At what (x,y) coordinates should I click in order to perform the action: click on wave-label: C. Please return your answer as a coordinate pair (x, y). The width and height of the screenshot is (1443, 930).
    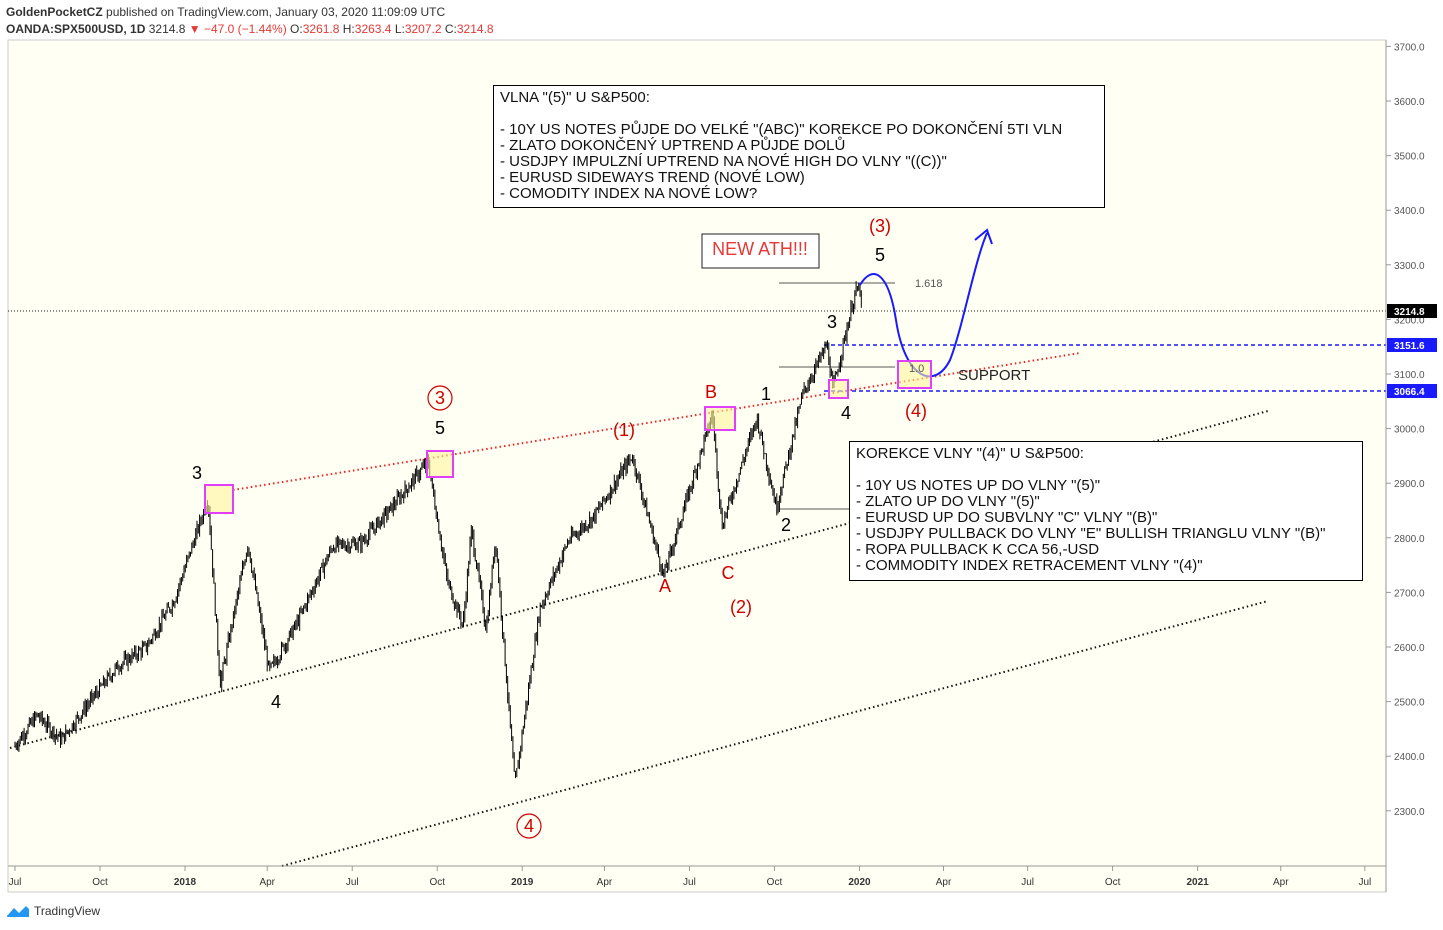
    Looking at the image, I should click on (728, 573).